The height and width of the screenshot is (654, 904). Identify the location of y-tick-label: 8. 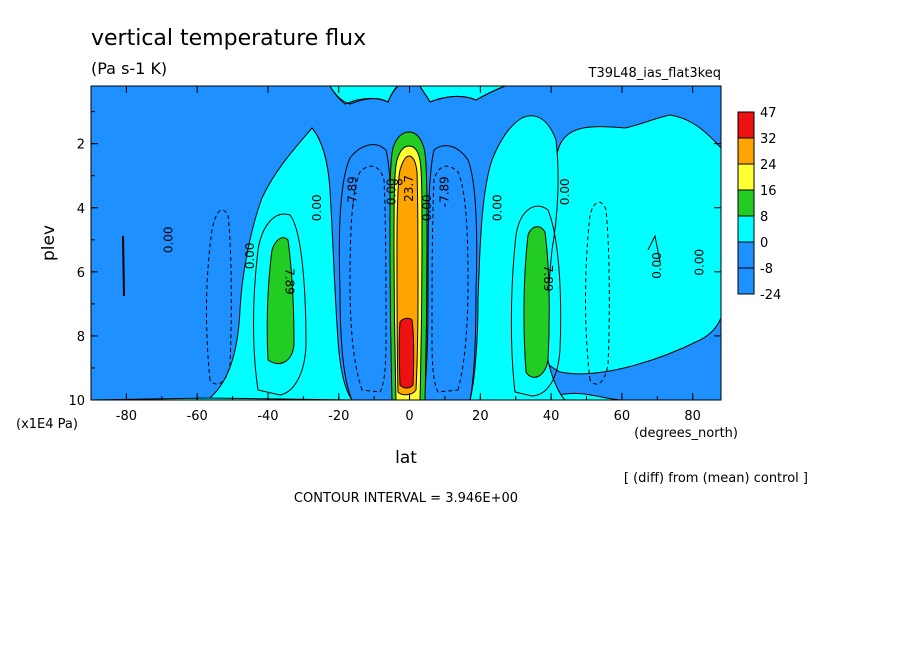
(81, 337).